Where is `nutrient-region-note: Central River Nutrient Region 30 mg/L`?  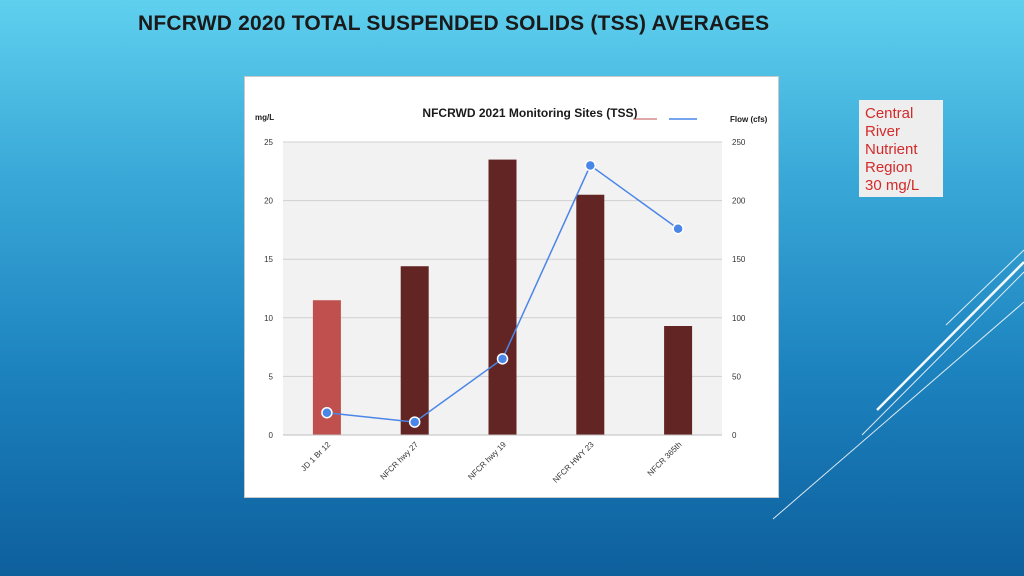
nutrient-region-note: Central River Nutrient Region 30 mg/L is located at coordinates (901, 148).